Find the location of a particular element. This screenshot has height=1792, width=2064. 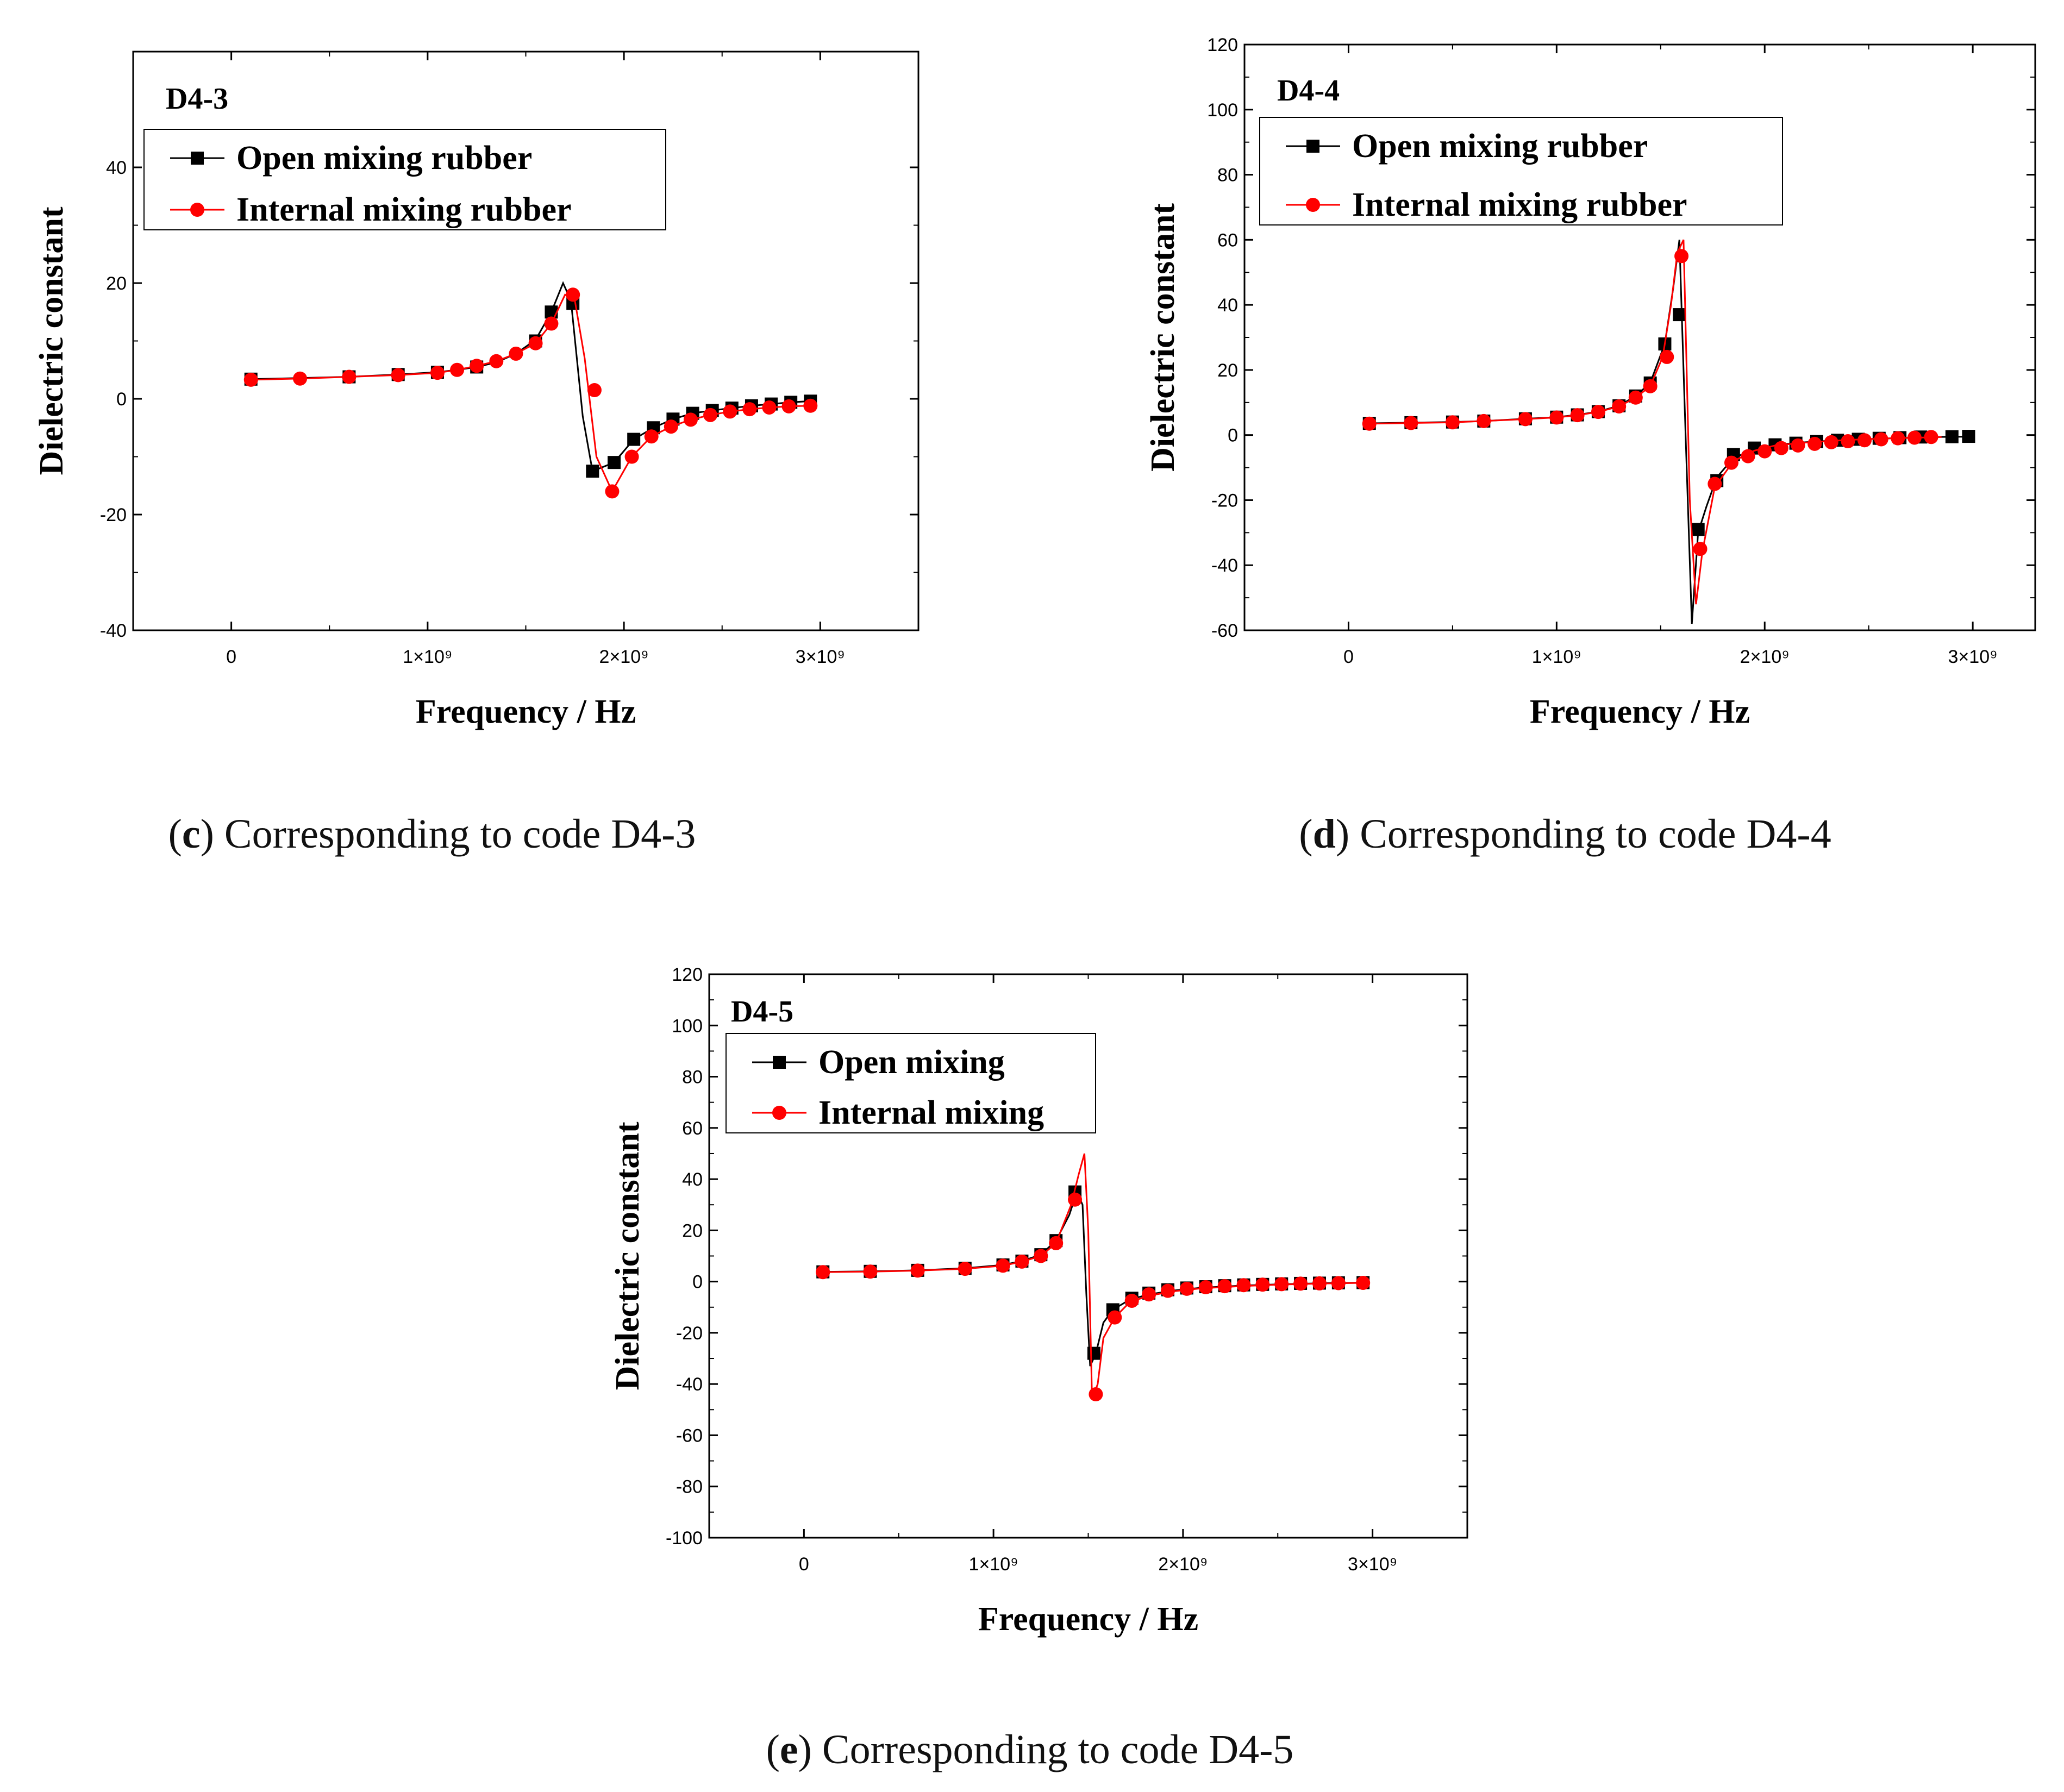

figure-caption: (c) Corresponding to code D4-3 is located at coordinates (432, 834).